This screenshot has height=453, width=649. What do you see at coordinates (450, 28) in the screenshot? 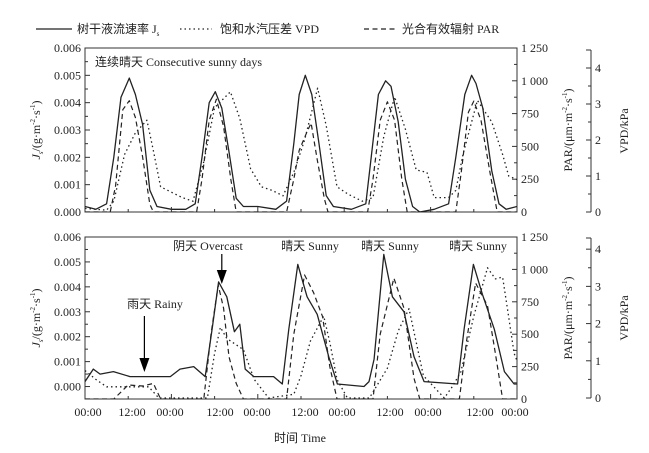
I see `legend-par-label: 光合有效辐射 PAR` at bounding box center [450, 28].